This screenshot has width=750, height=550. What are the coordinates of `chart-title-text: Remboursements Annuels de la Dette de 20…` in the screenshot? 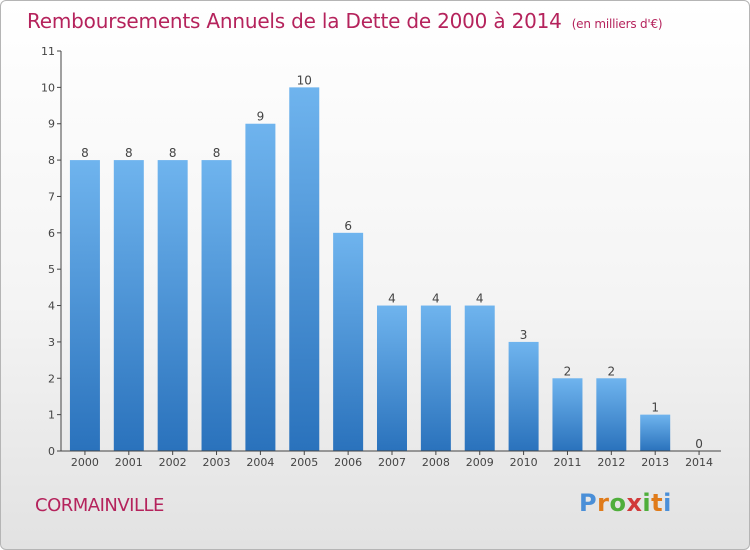 It's located at (294, 21).